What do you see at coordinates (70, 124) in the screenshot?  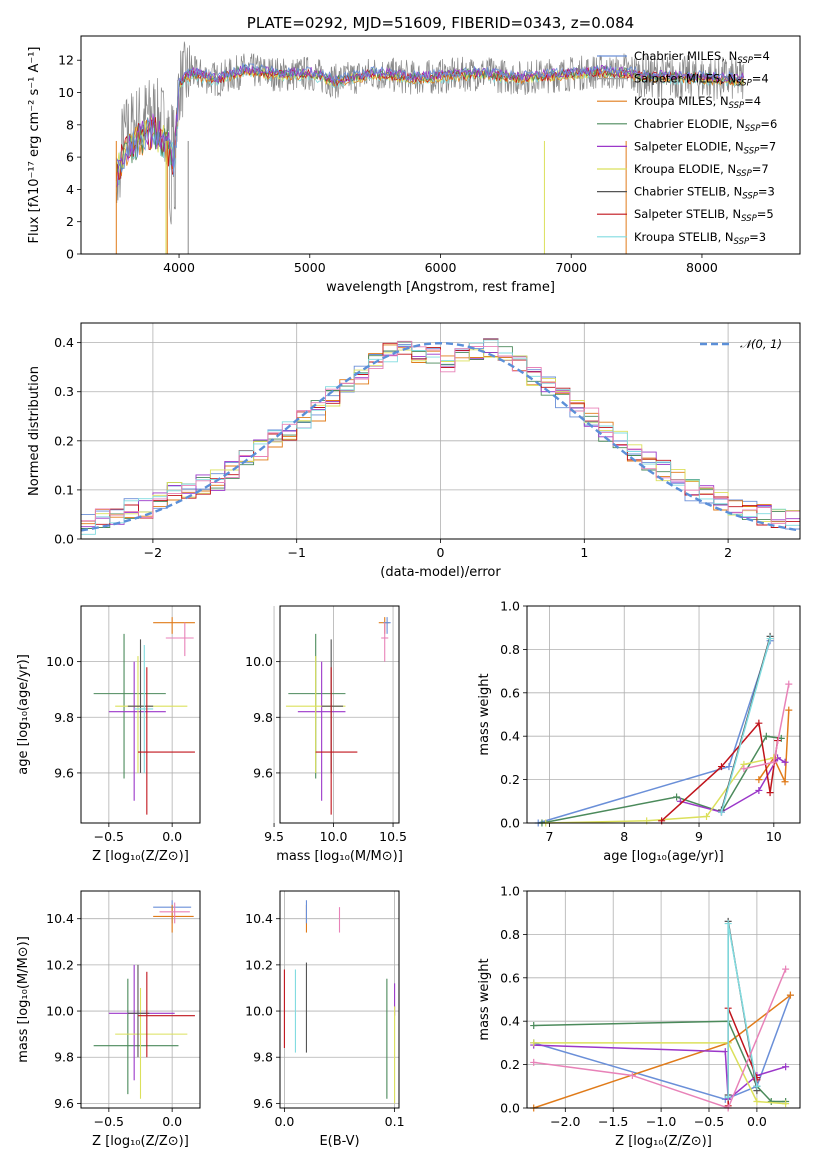 I see `y-tick-label: 8` at bounding box center [70, 124].